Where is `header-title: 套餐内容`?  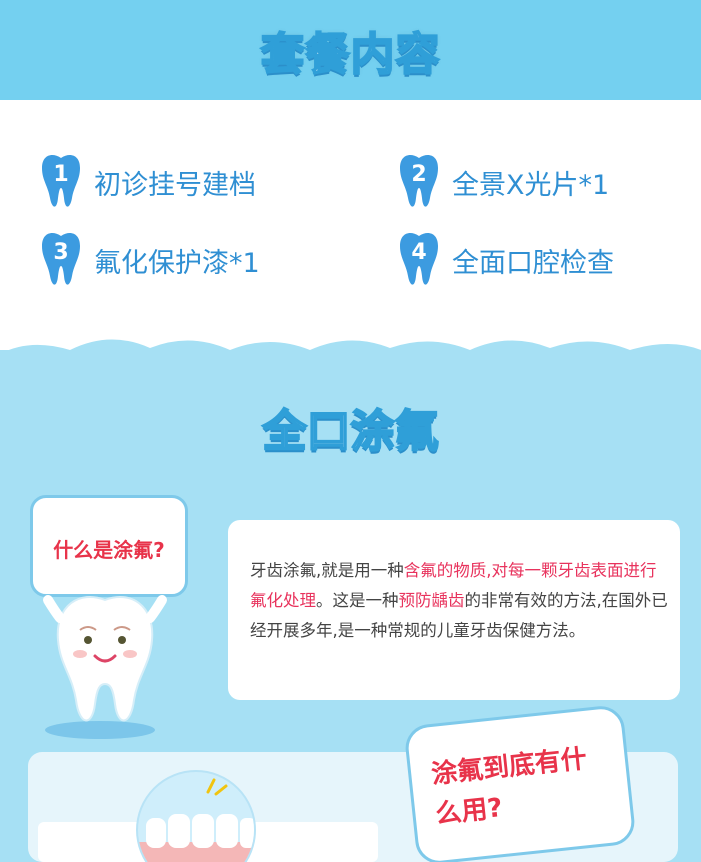
header-title: 套餐内容 is located at coordinates (350, 54).